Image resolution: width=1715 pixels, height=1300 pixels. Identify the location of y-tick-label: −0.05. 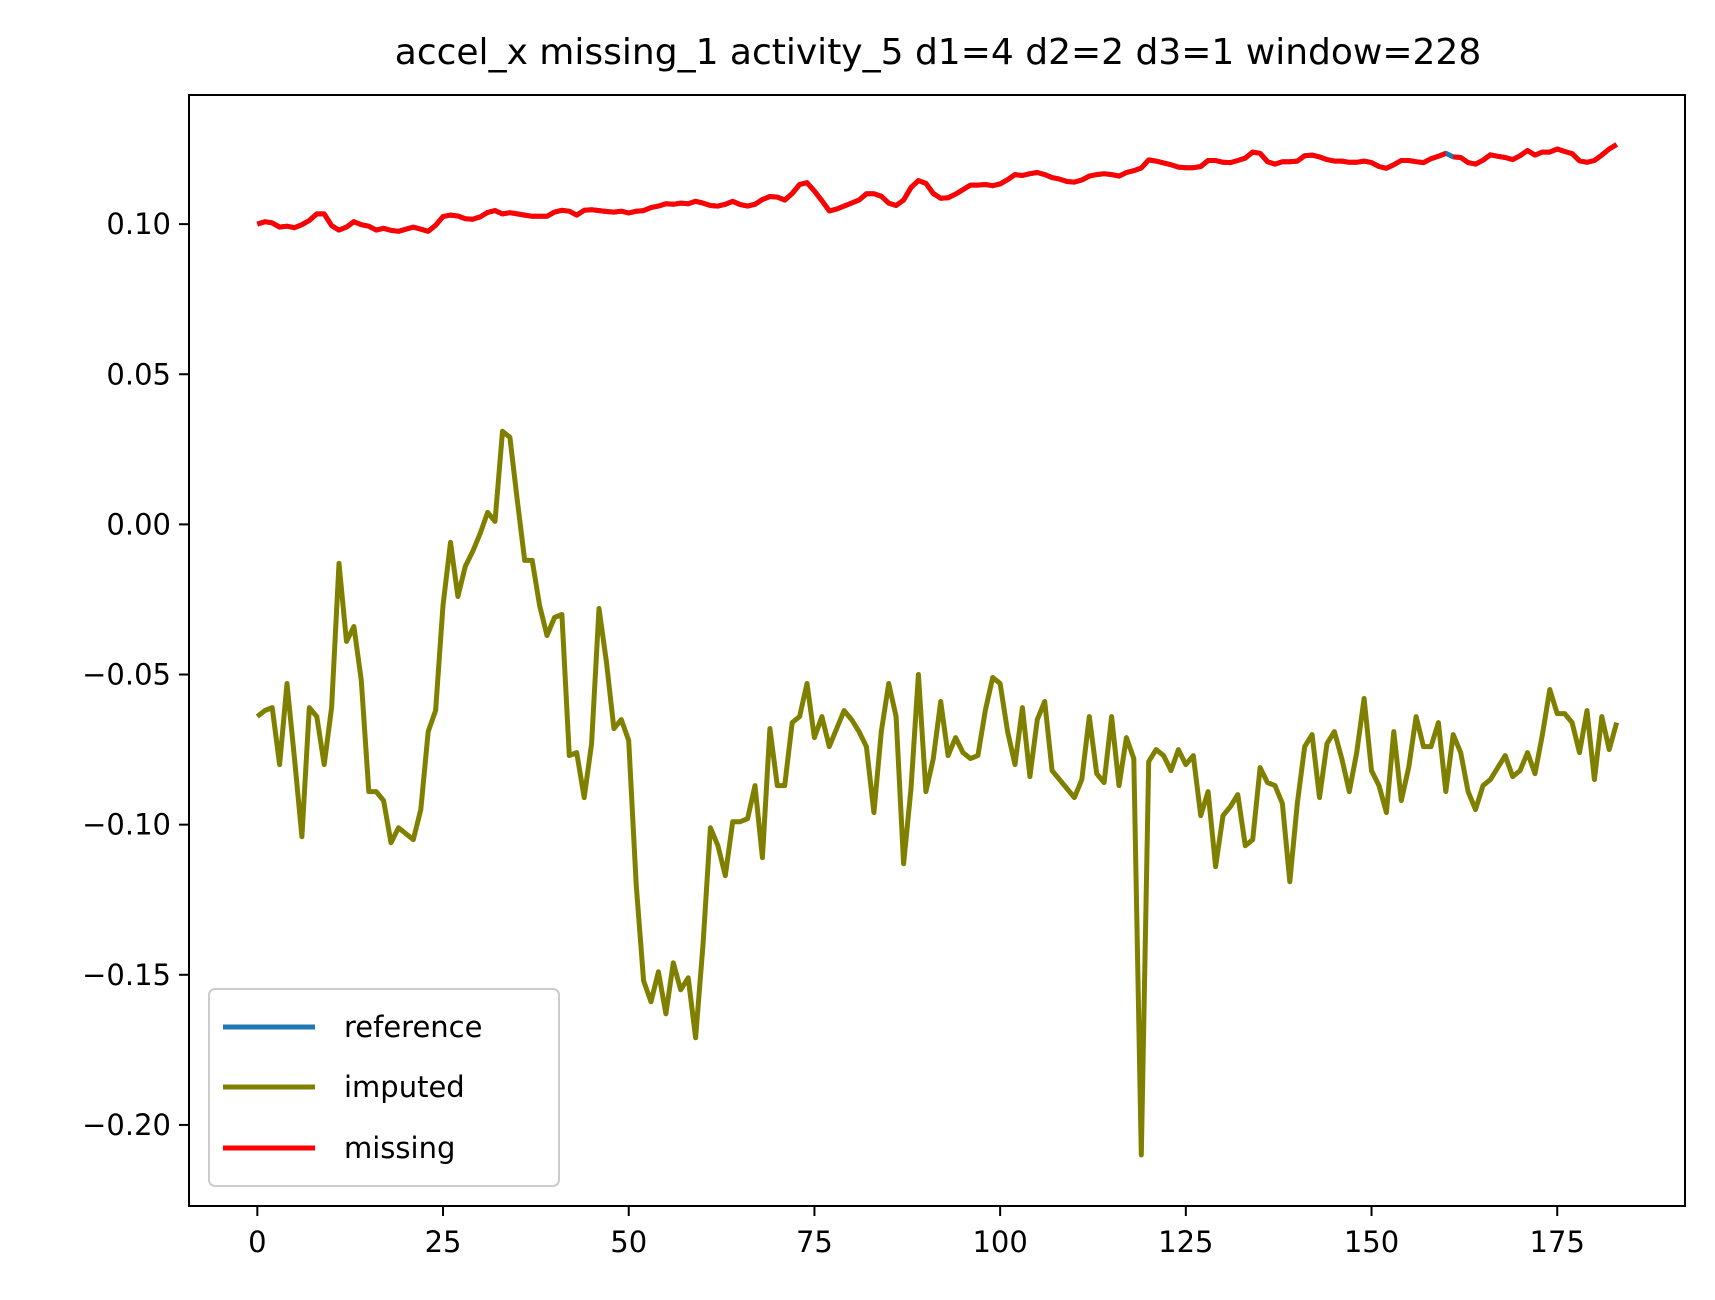
(126, 675).